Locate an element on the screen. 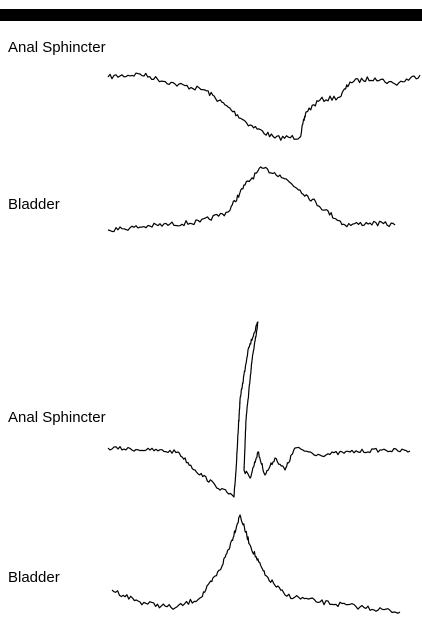 Image resolution: width=422 pixels, height=633 pixels. anal-sphincter-trace is located at coordinates (264, 106).